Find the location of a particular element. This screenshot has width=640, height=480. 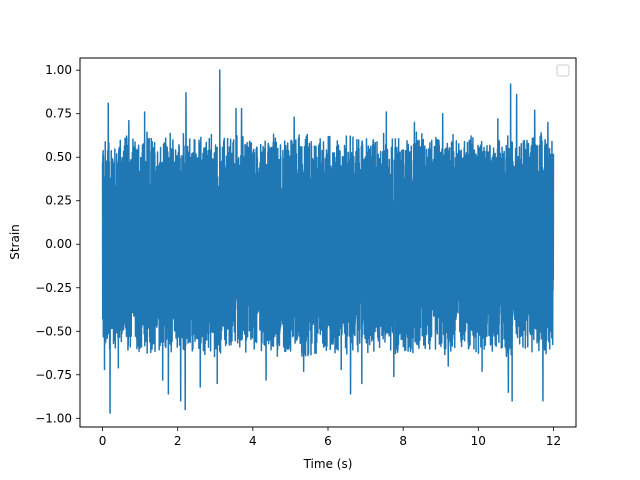

legend-box is located at coordinates (563, 70).